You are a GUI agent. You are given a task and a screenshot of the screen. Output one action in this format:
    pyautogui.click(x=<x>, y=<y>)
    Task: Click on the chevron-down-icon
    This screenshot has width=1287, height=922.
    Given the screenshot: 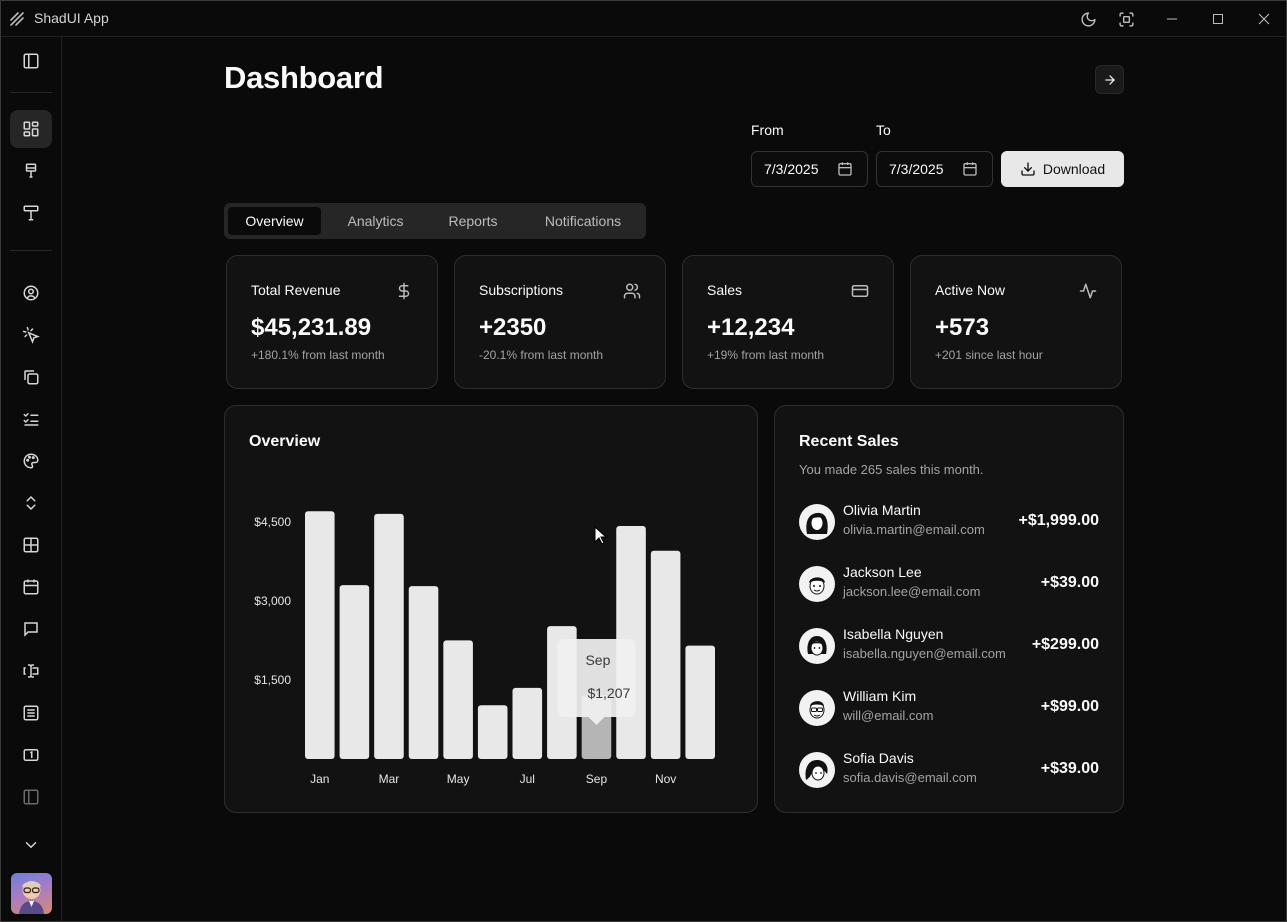 What is the action you would take?
    pyautogui.click(x=31, y=845)
    